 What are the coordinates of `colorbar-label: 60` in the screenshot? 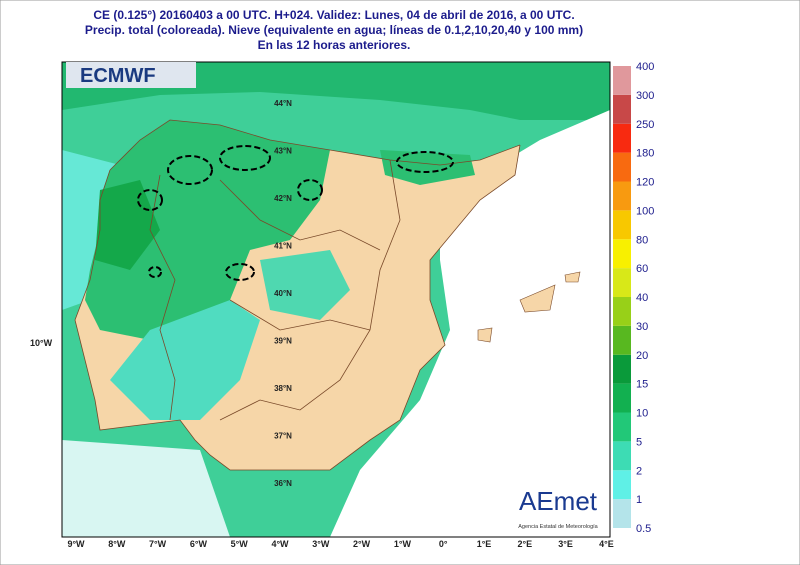 It's located at (642, 269).